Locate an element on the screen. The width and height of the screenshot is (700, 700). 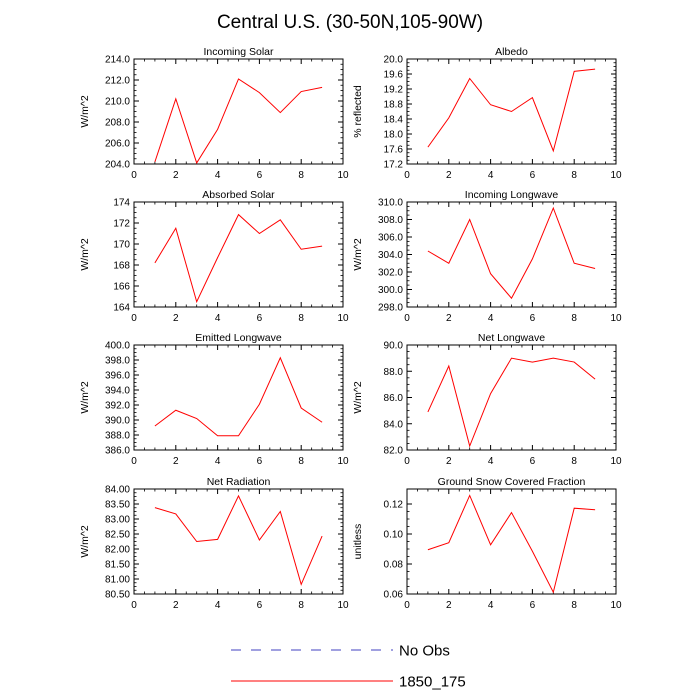
y-tick-label: 386.0 is located at coordinates (117, 451).